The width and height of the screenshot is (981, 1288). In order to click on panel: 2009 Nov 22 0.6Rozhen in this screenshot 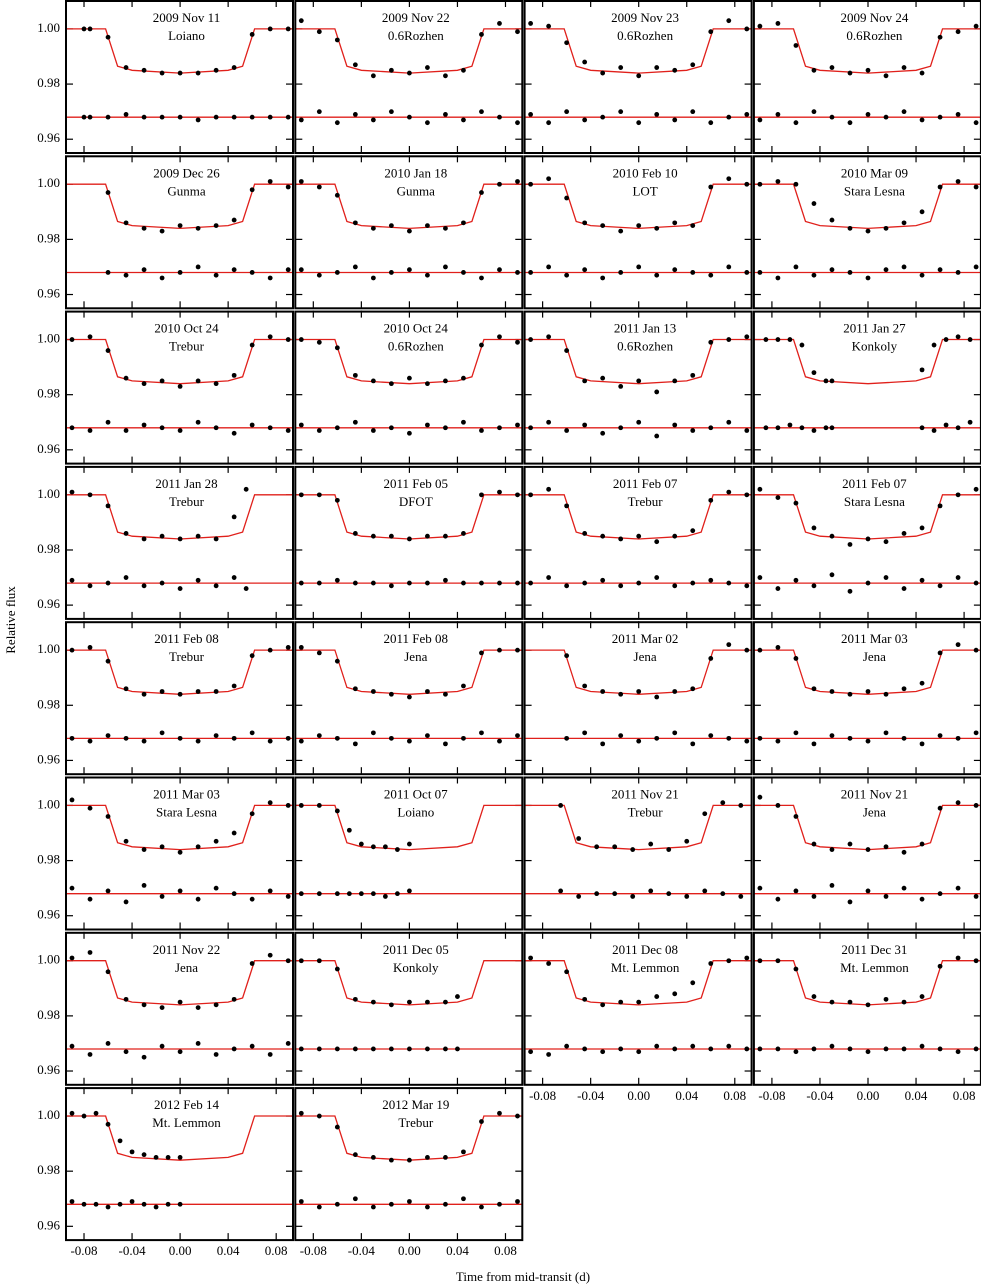, I will do `click(409, 77)`.